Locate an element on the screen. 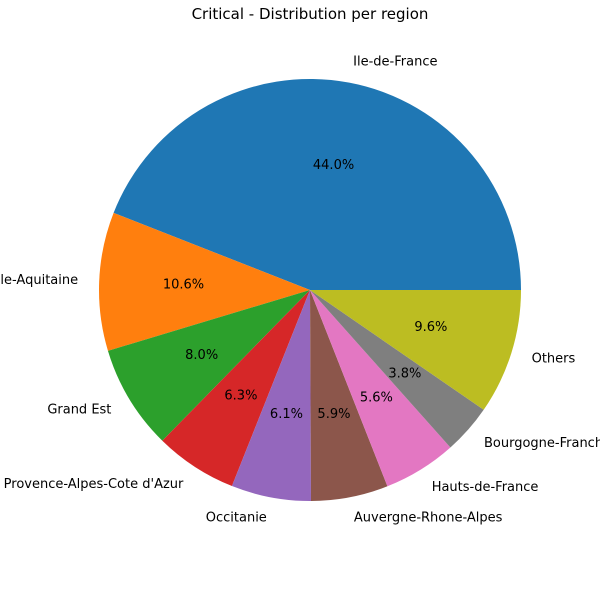  slice-percent-label: 6.3% is located at coordinates (240, 396).